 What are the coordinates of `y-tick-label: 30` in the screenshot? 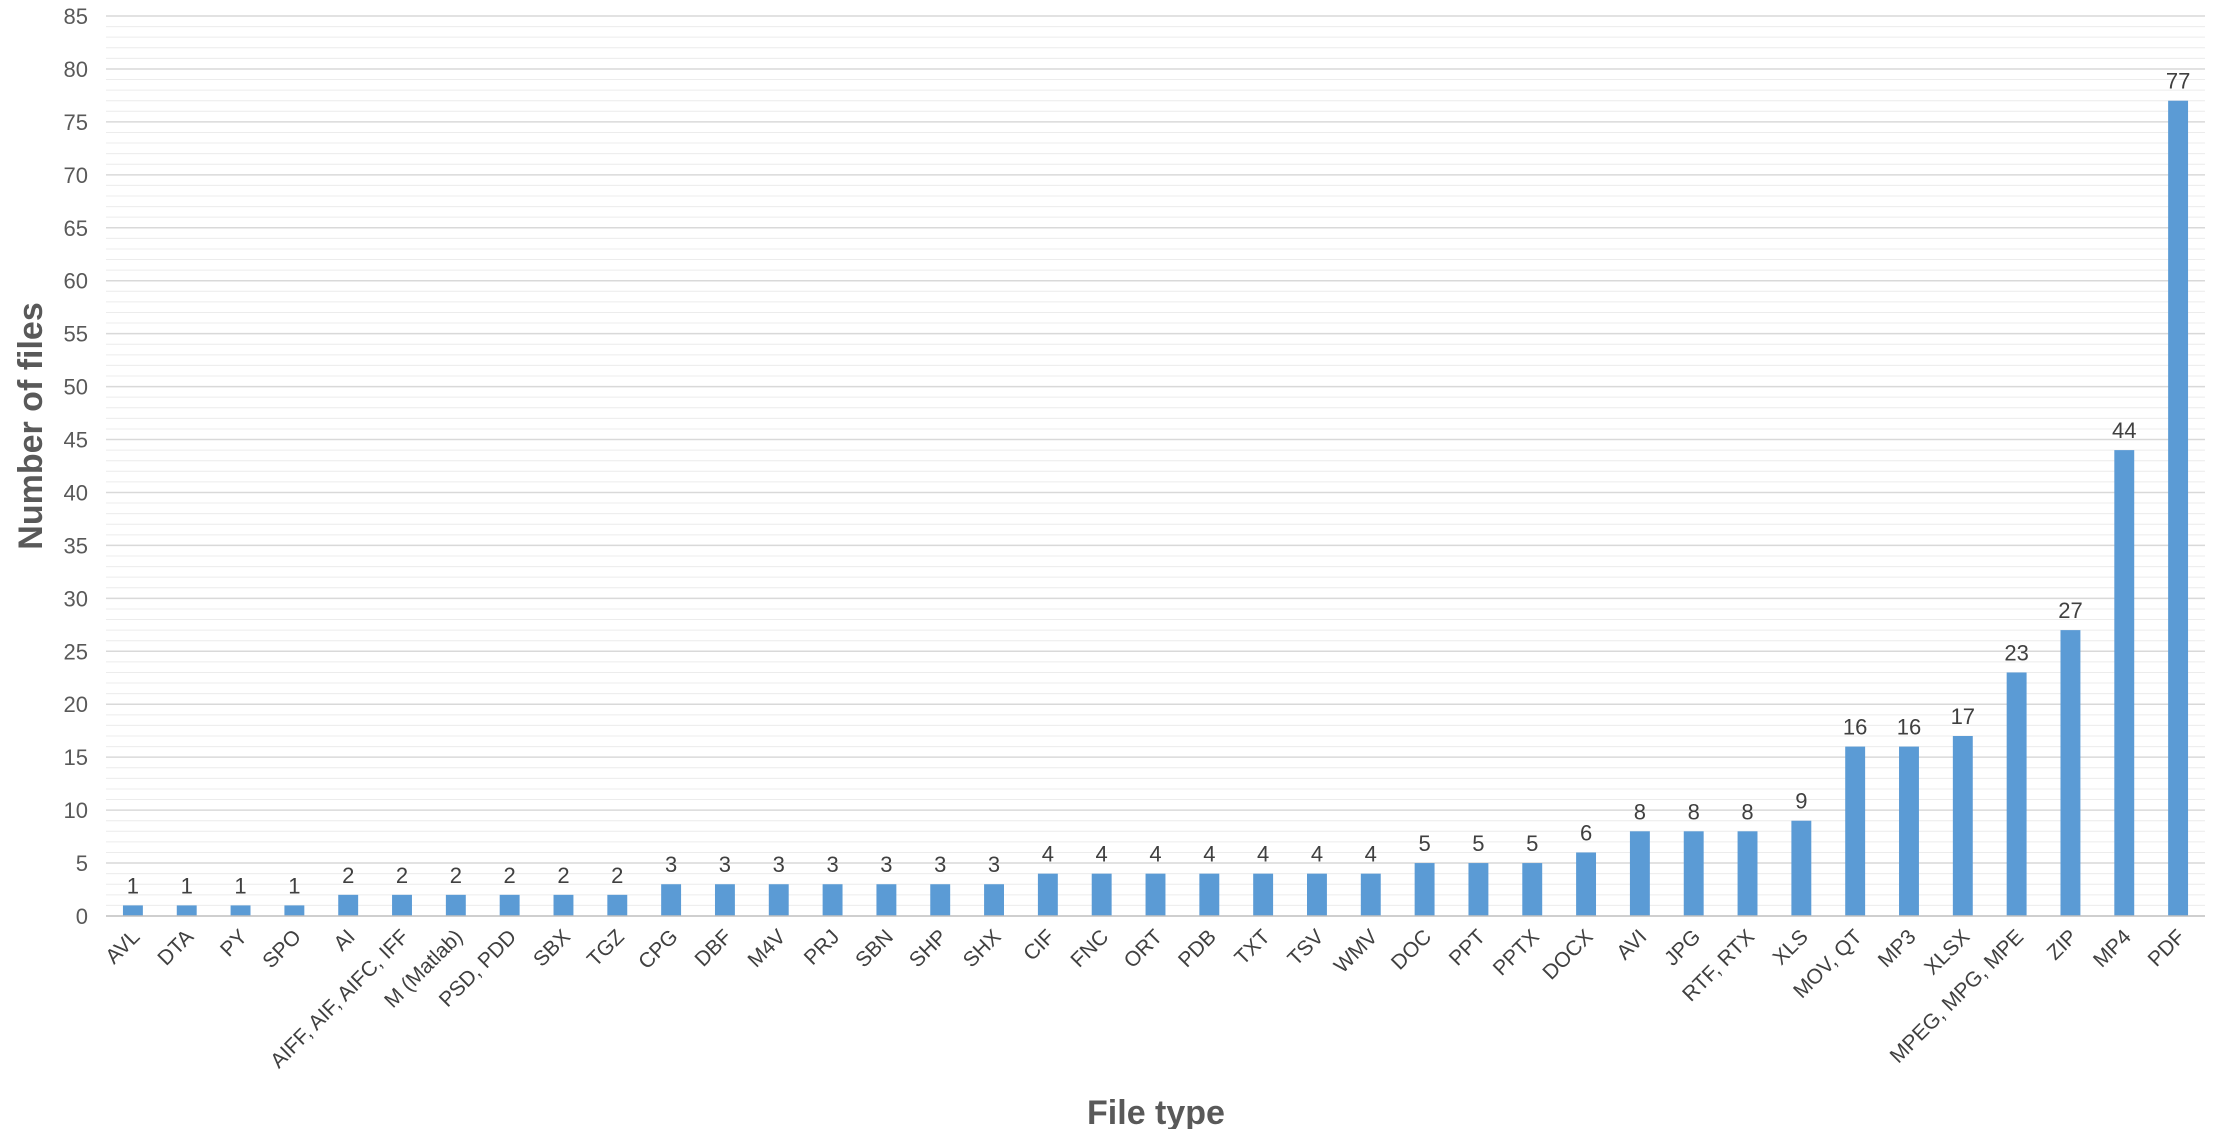 It's located at (76, 598).